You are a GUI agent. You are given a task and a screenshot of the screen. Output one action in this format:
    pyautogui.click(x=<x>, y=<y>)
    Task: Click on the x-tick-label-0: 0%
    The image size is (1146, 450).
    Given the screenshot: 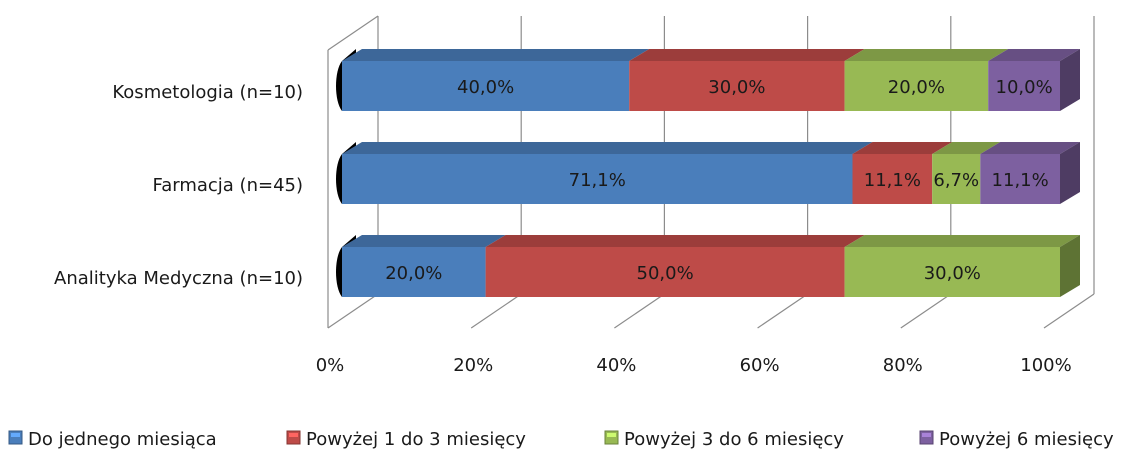 What is the action you would take?
    pyautogui.click(x=330, y=365)
    